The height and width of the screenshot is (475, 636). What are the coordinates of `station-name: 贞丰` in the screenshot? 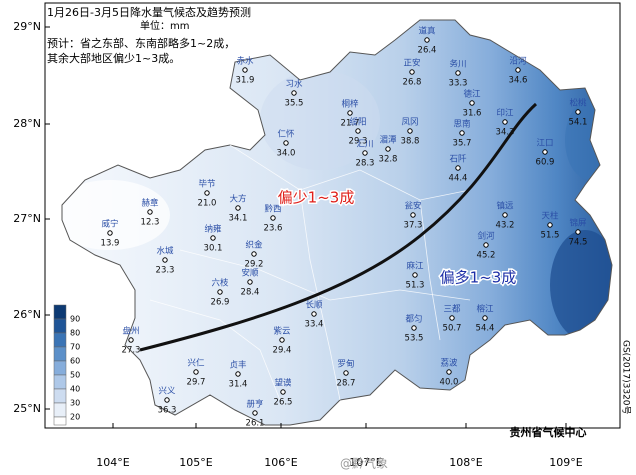 It's located at (238, 365).